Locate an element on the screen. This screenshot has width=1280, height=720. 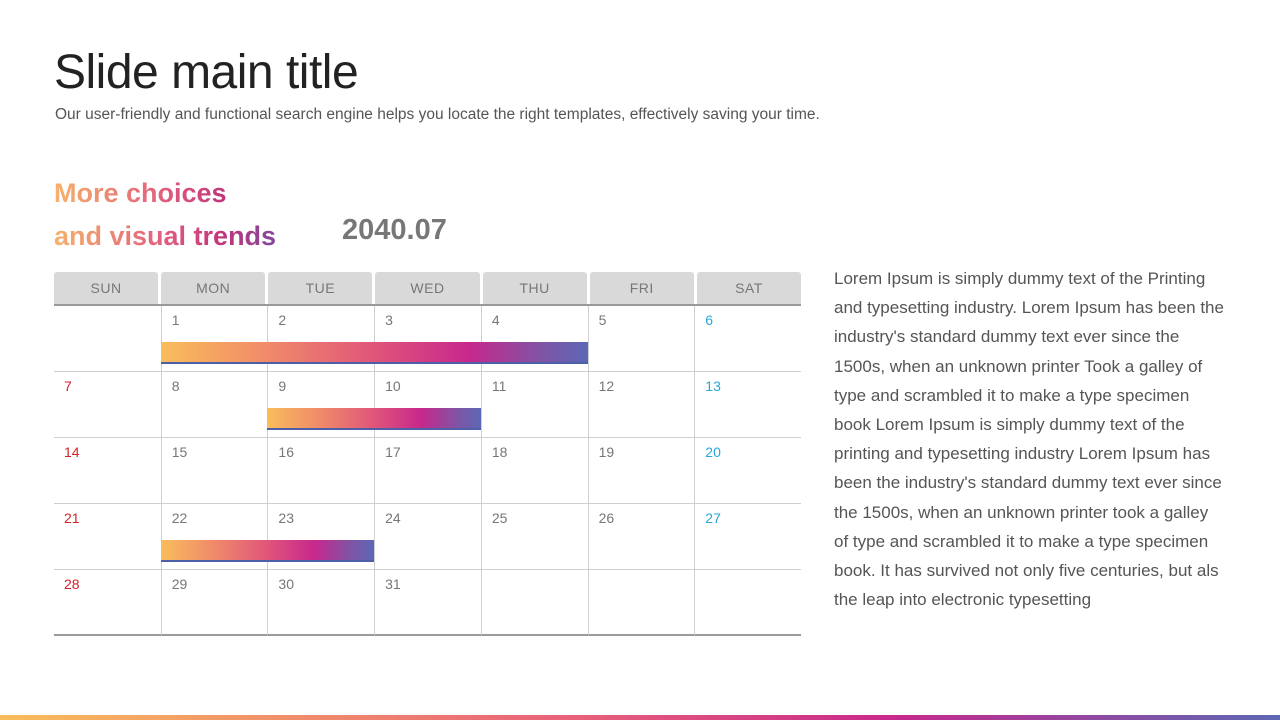
calendar-day-cell: 11 is located at coordinates (534, 405).